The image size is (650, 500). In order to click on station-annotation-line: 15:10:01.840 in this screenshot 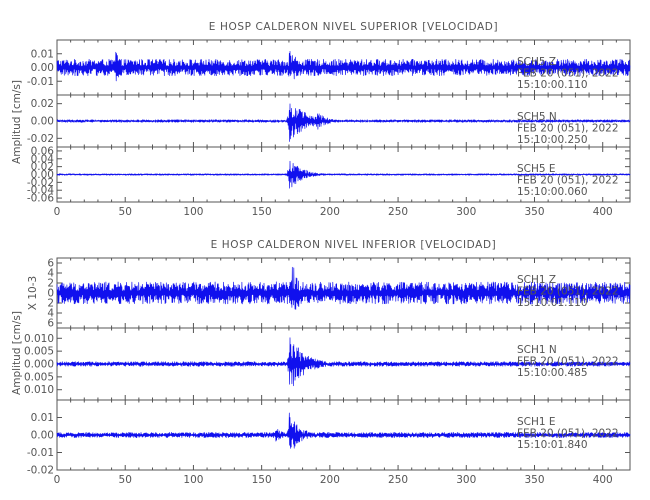, I will do `click(552, 445)`.